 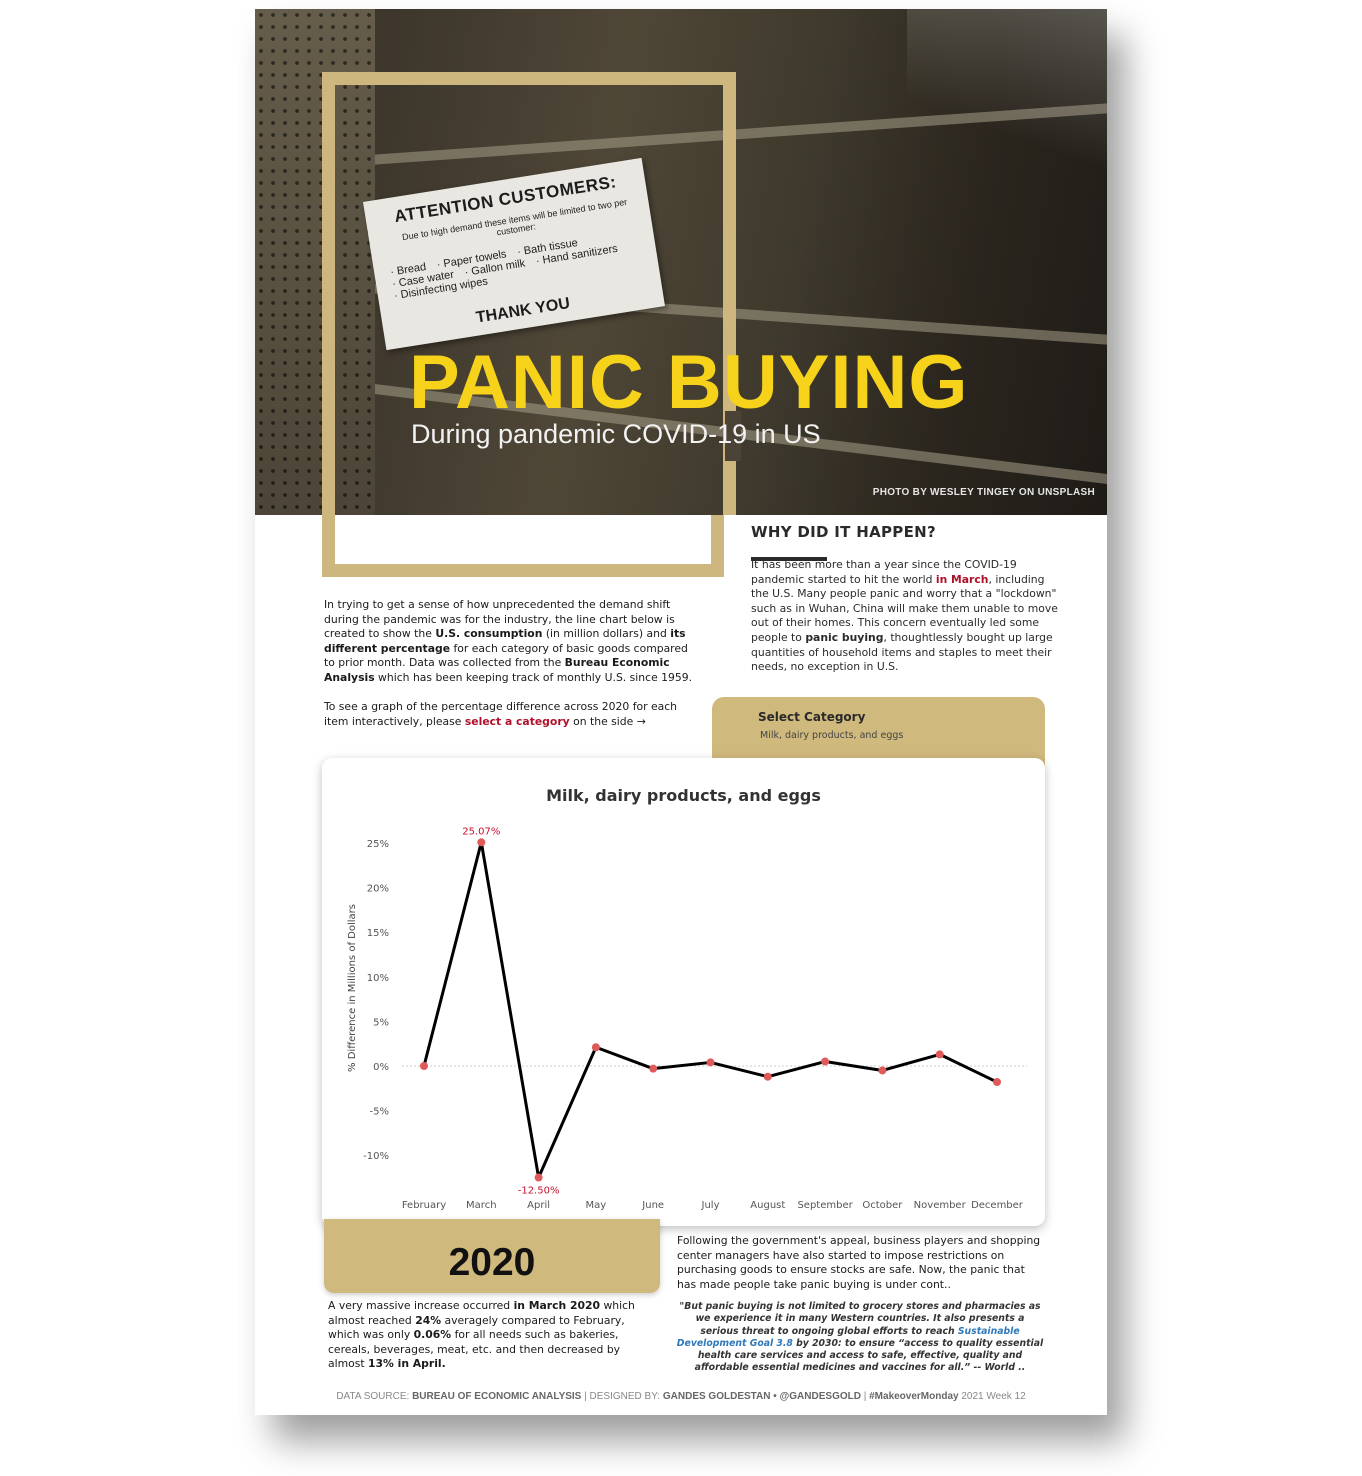 I want to click on year-label: 2020, so click(x=492, y=1262).